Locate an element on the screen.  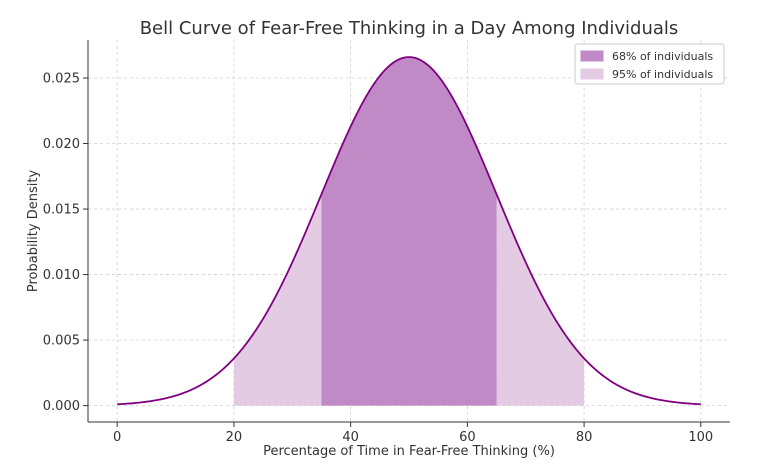
x-ticks: 0 20 40 60 80 100 is located at coordinates (413, 433).